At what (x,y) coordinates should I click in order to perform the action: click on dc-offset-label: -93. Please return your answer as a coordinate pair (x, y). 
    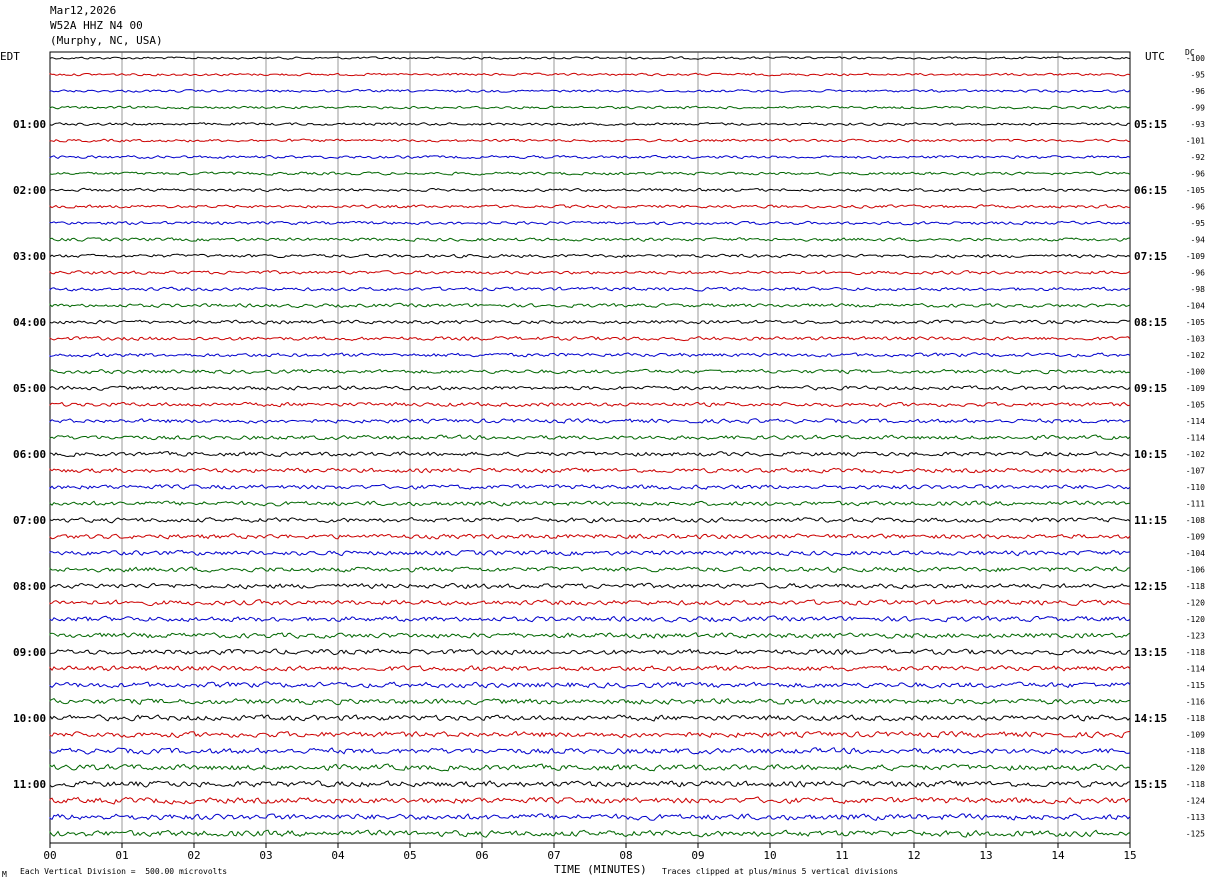
    Looking at the image, I should click on (1198, 124).